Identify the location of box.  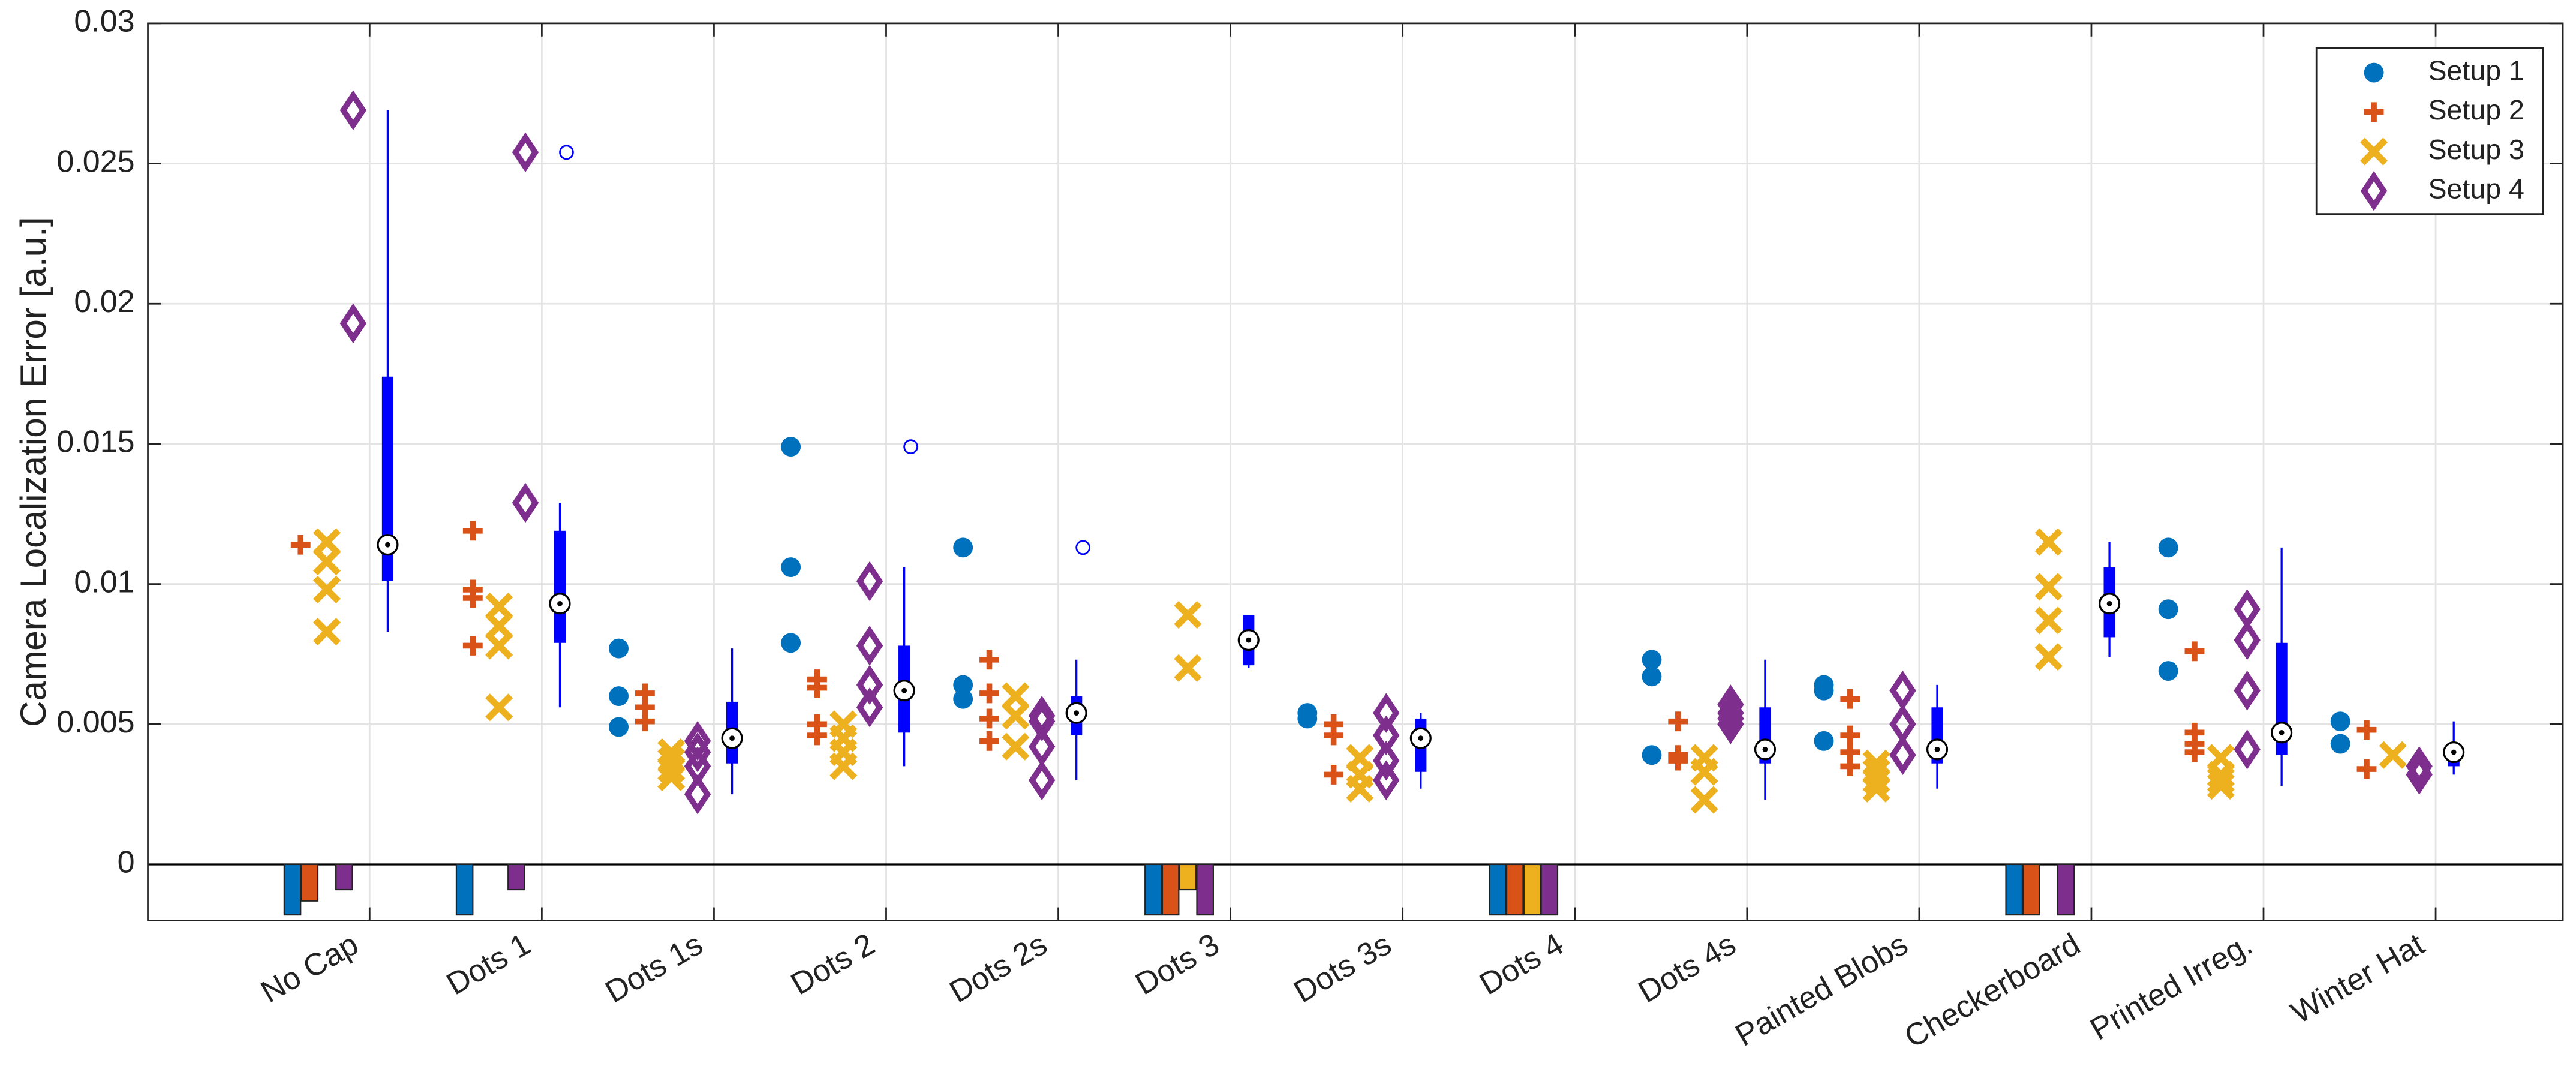
(560, 586).